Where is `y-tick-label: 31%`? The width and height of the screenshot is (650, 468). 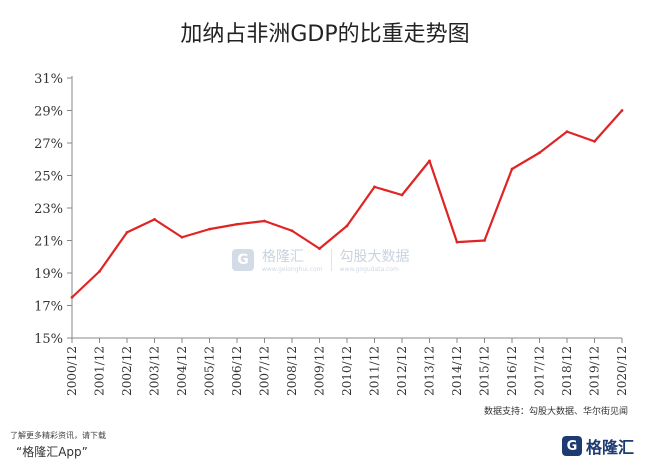 y-tick-label: 31% is located at coordinates (48, 79).